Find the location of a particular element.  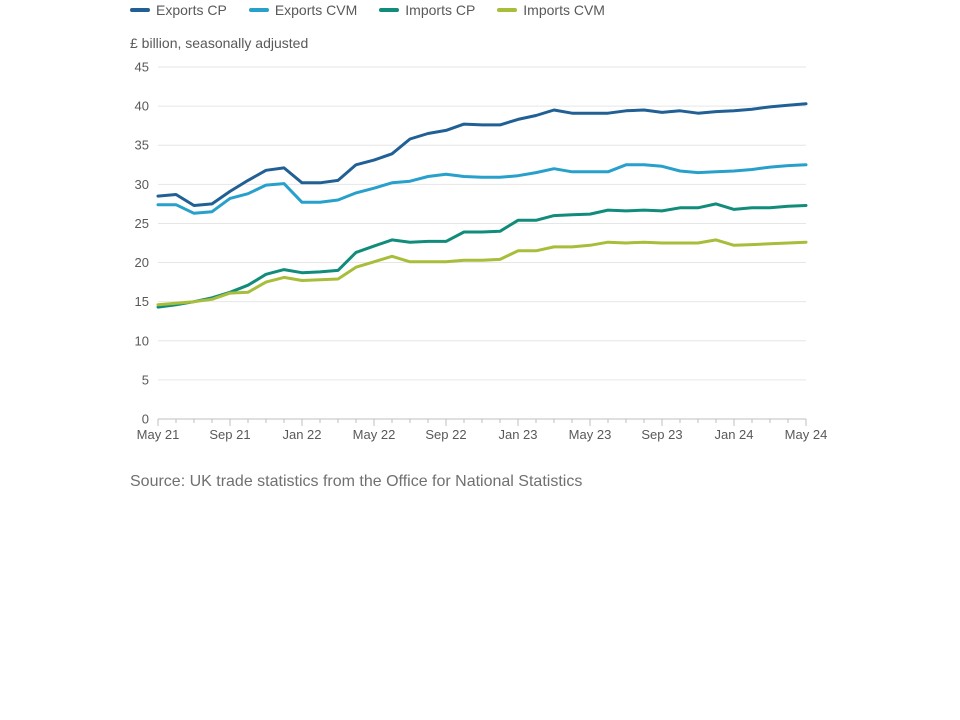

y-tick-label-25: 25 is located at coordinates (142, 223).